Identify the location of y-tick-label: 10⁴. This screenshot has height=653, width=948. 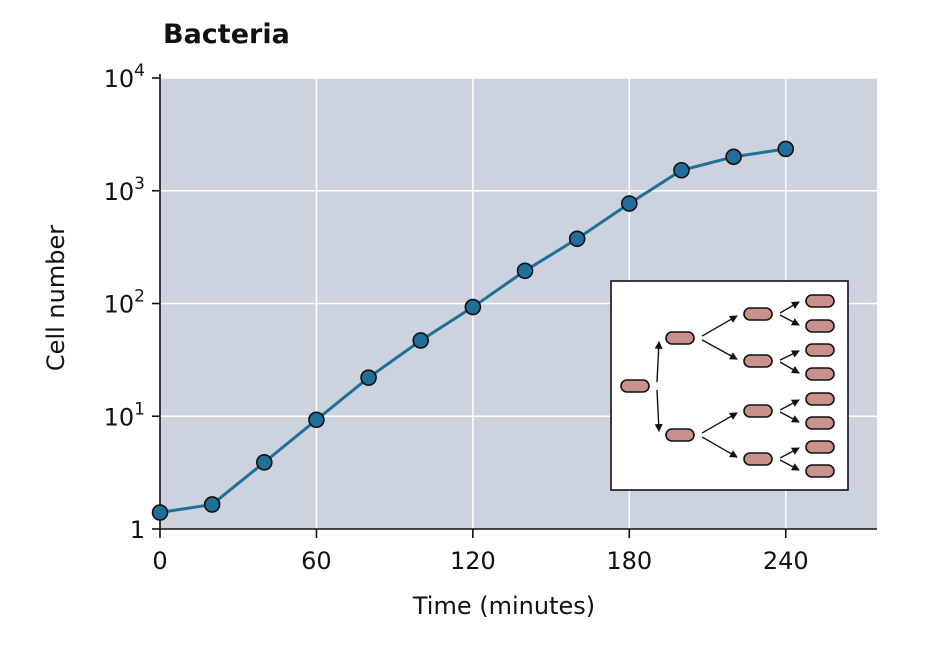
(124, 77).